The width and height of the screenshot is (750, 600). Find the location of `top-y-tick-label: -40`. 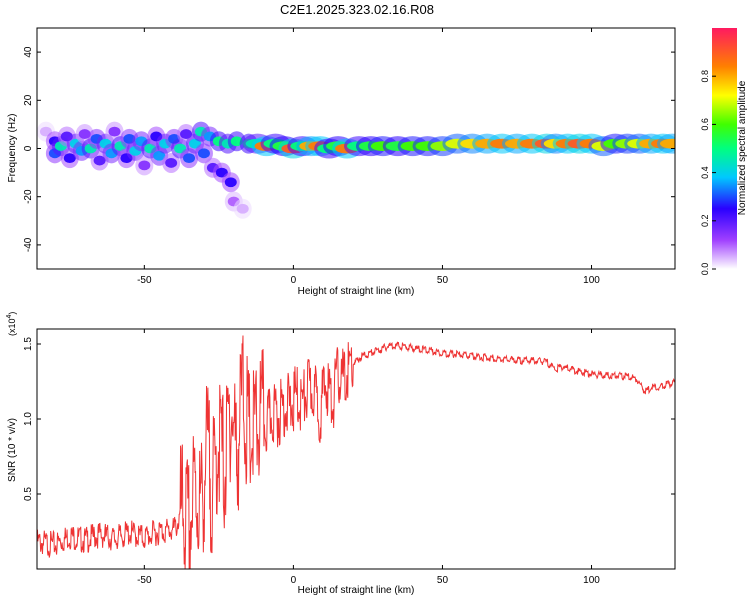

top-y-tick-label: -40 is located at coordinates (28, 244).